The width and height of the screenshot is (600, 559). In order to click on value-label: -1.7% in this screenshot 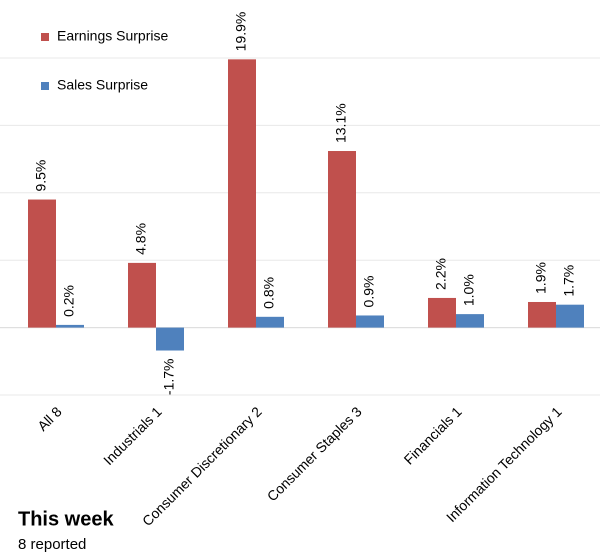, I will do `click(169, 377)`.